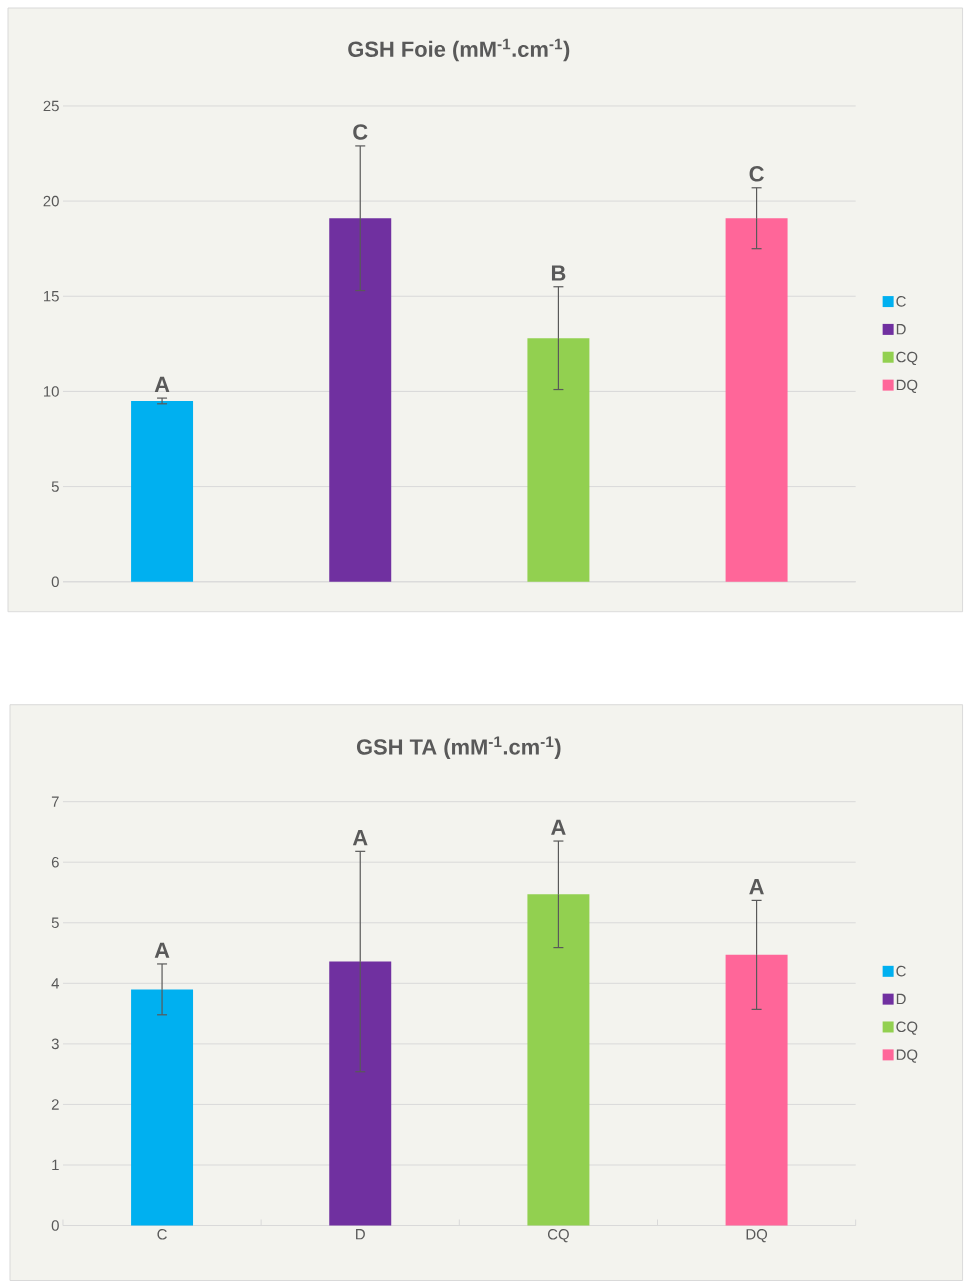 This screenshot has height=1281, width=964. Describe the element at coordinates (55, 1044) in the screenshot. I see `y-tick-label: 3` at that location.